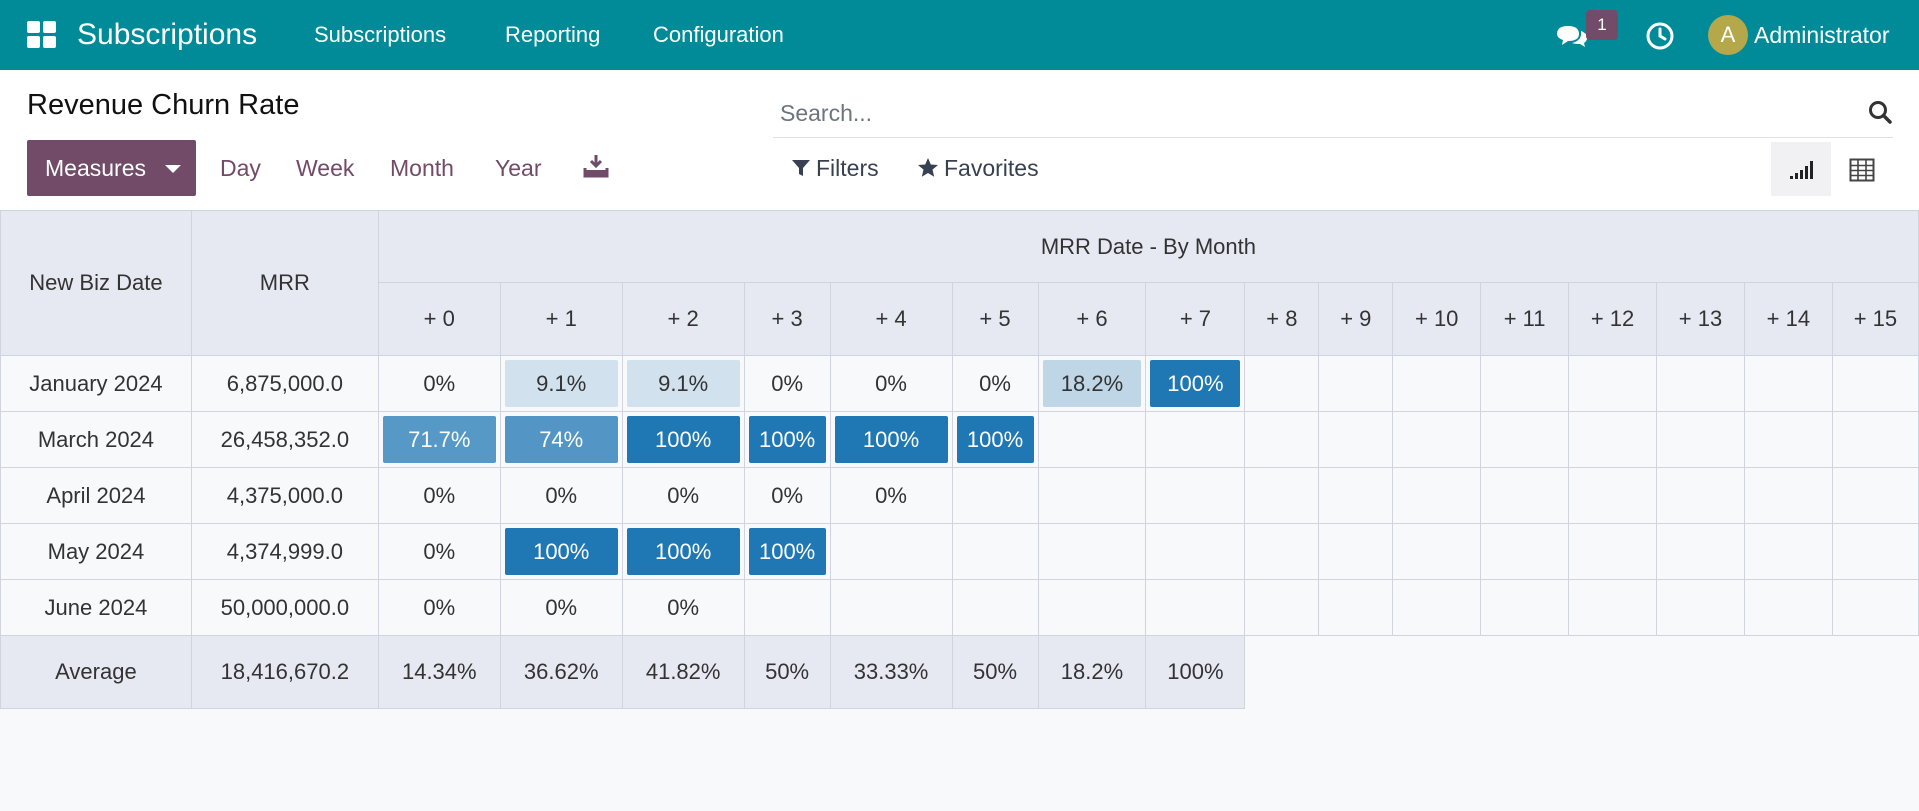  Describe the element at coordinates (1525, 319) in the screenshot. I see `column-header: + 11` at that location.